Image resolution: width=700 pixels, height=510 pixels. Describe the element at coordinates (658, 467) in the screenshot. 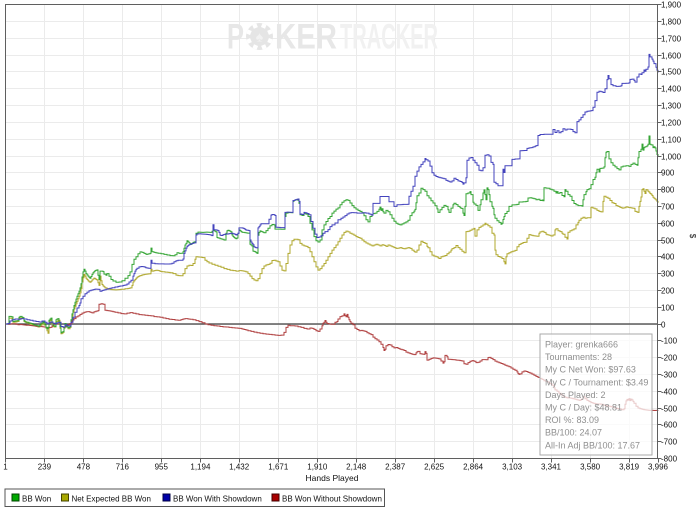

I see `svg-text: 3,996` at that location.